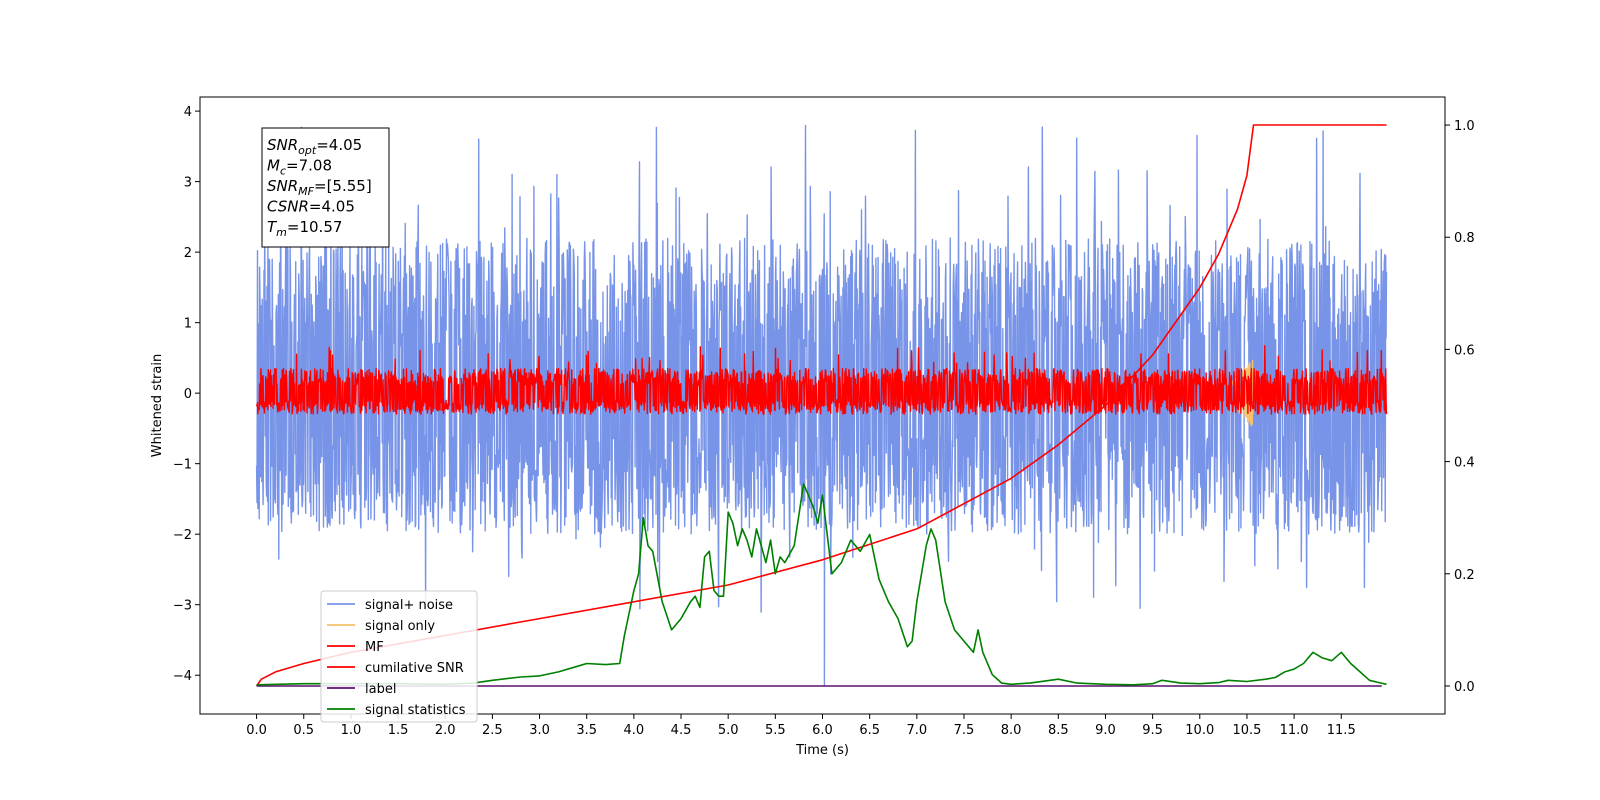  I want to click on x-tick-label: 9.5, so click(1152, 730).